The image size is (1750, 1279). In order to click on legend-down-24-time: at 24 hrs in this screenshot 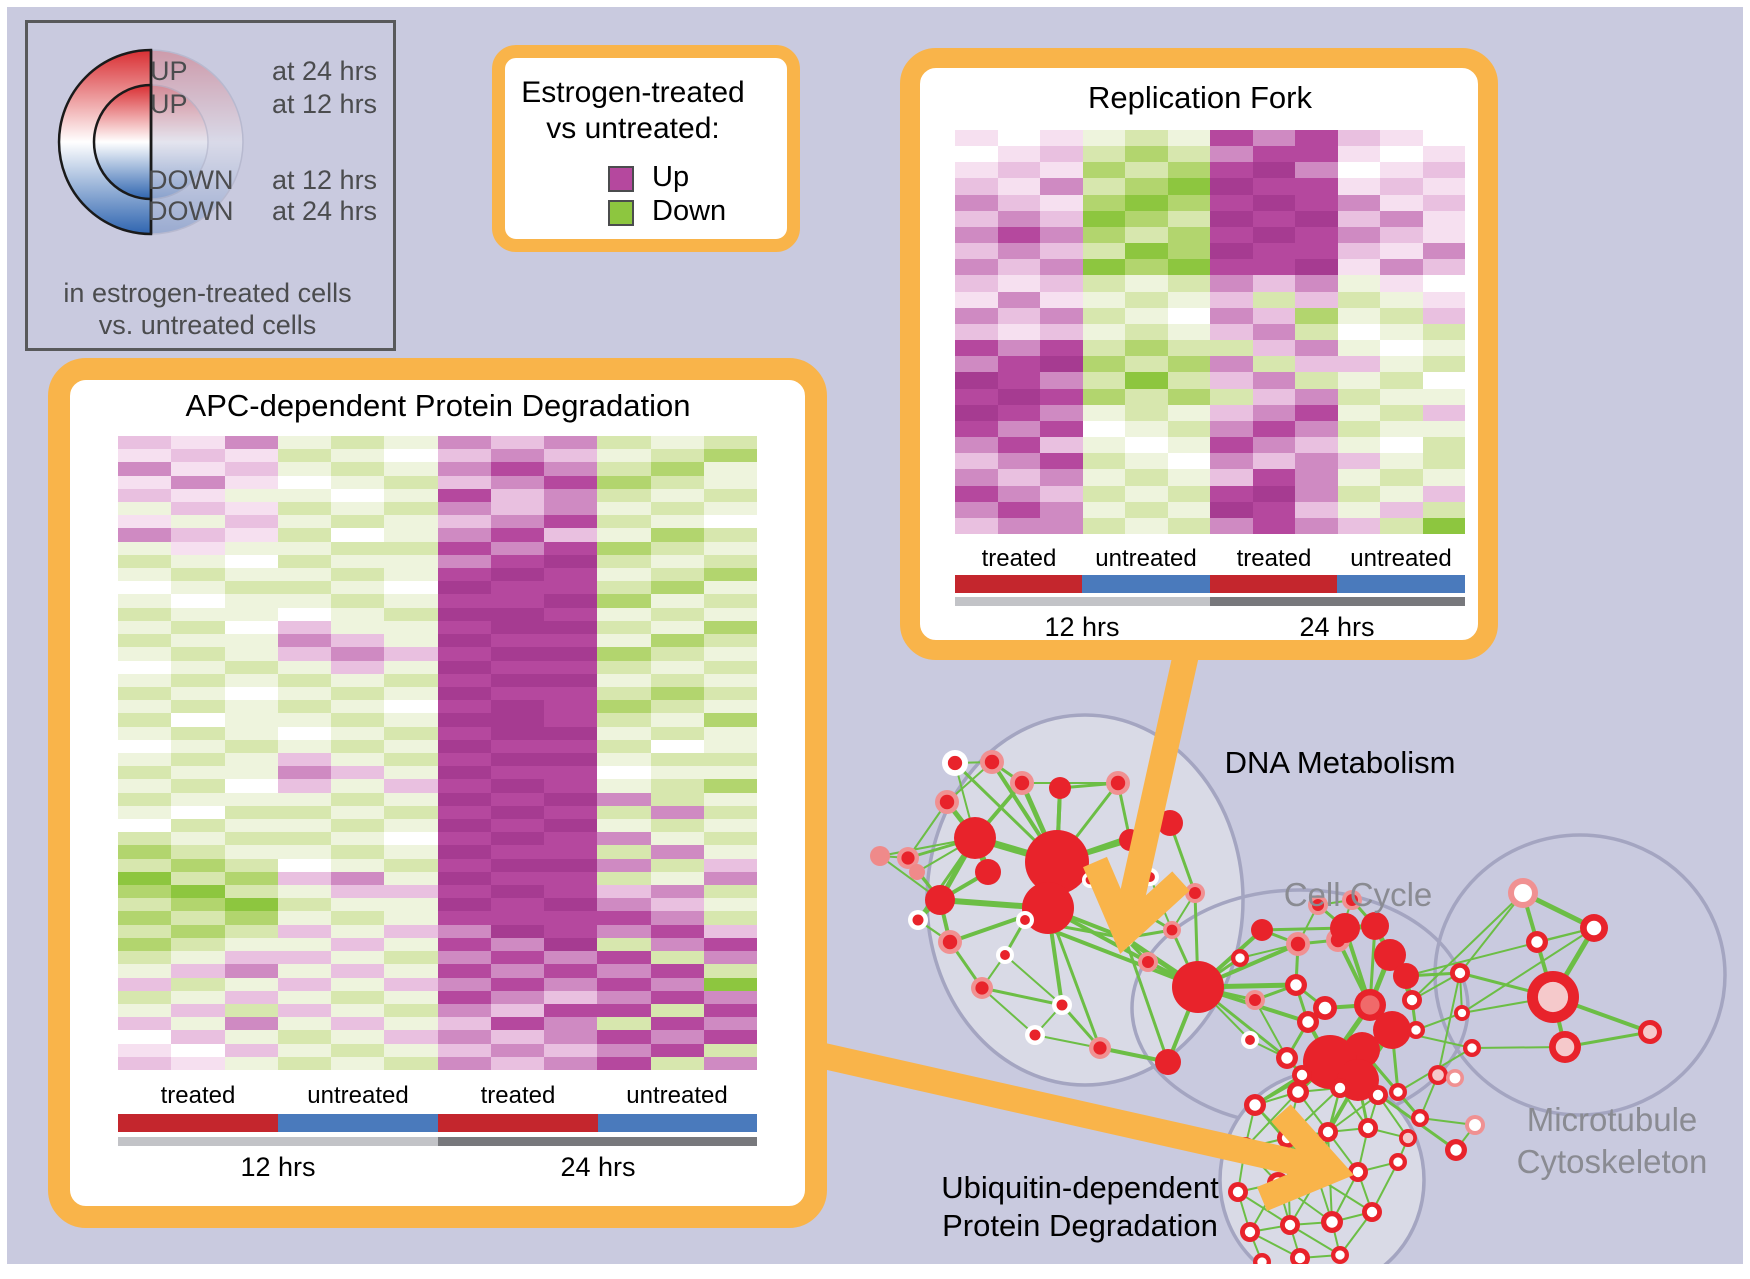, I will do `click(325, 211)`.